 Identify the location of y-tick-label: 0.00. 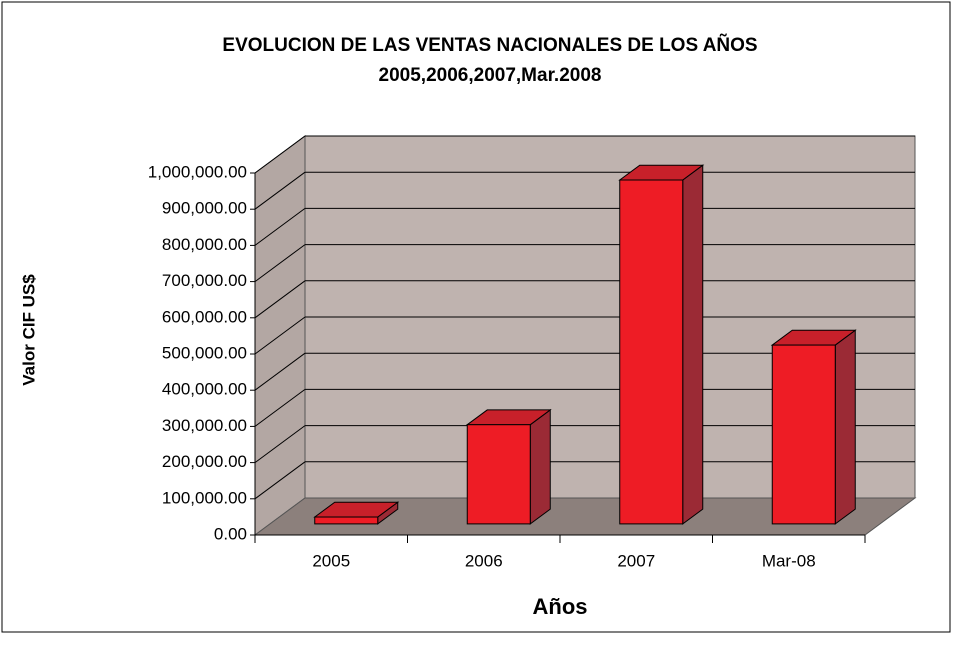
(230, 533).